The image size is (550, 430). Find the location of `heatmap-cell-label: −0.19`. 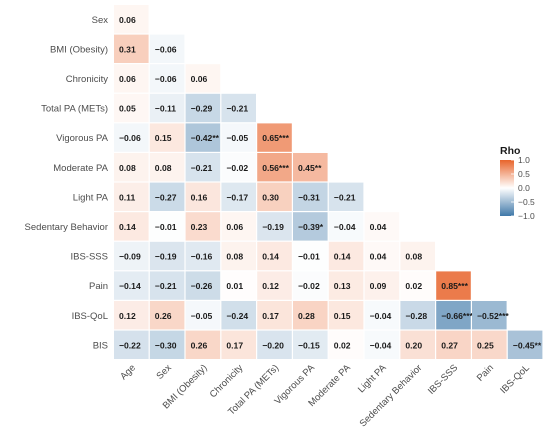

heatmap-cell-label: −0.19 is located at coordinates (273, 227).